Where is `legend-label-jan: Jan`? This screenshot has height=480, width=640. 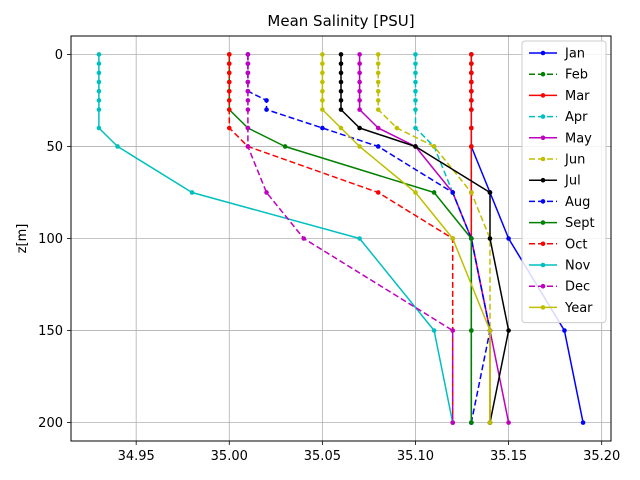 legend-label-jan: Jan is located at coordinates (574, 54).